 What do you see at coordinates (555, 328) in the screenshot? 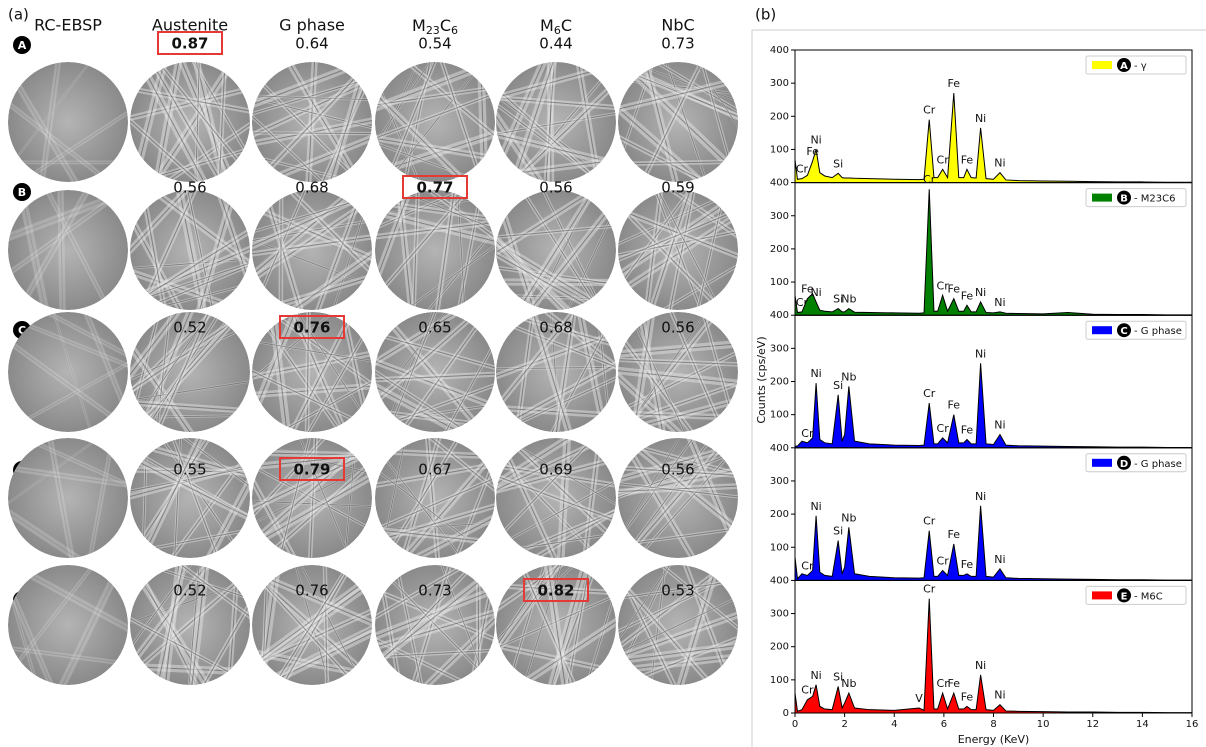
I see `score: 0.68` at bounding box center [555, 328].